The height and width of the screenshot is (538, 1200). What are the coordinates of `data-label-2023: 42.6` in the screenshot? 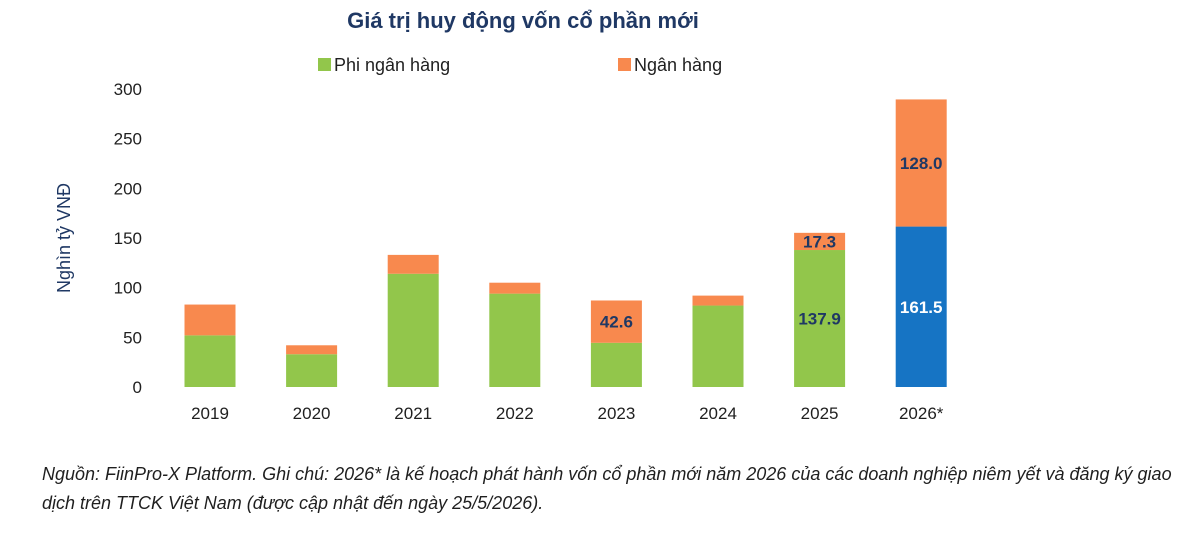 It's located at (616, 322).